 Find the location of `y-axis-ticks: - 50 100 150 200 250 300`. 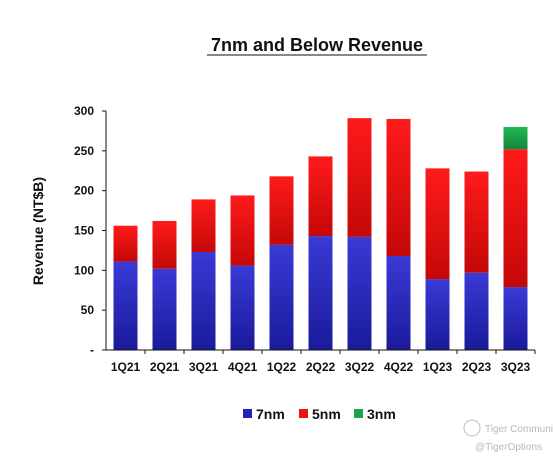

y-axis-ticks: - 50 100 150 200 250 300 is located at coordinates (90, 230).